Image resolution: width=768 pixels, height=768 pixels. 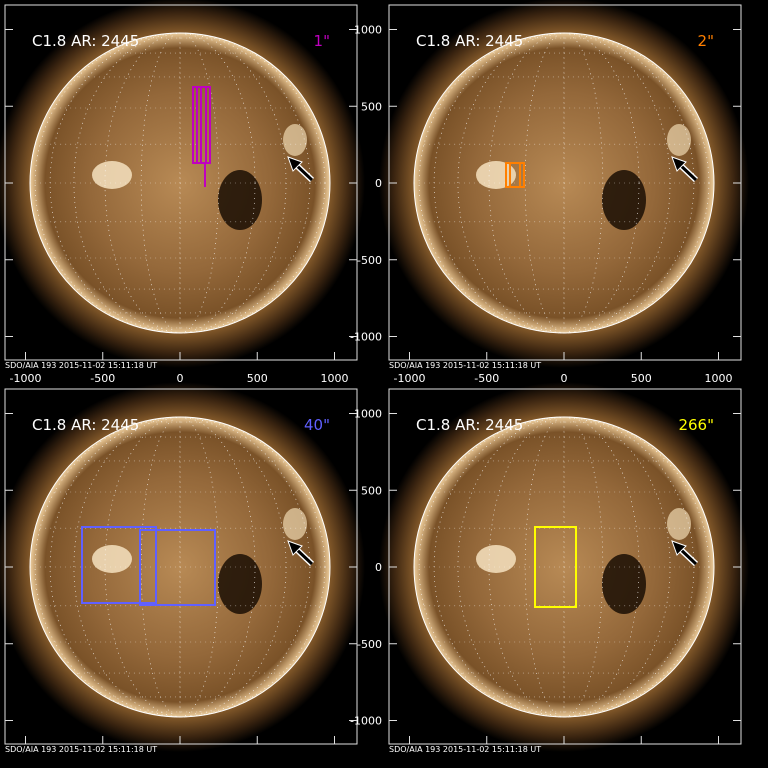 I want to click on resolution-label: 1", so click(x=322, y=41).